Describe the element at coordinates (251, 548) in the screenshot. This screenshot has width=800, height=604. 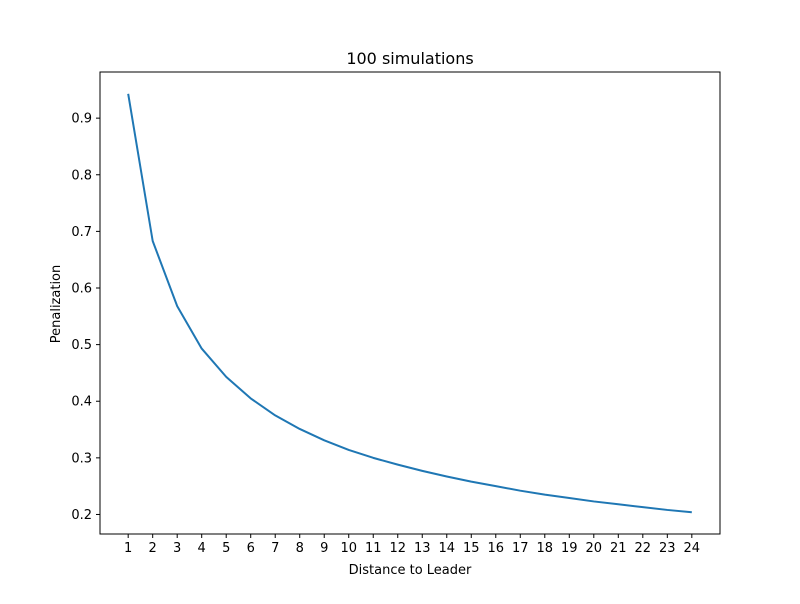
I see `x-tick-label-6: 6` at that location.